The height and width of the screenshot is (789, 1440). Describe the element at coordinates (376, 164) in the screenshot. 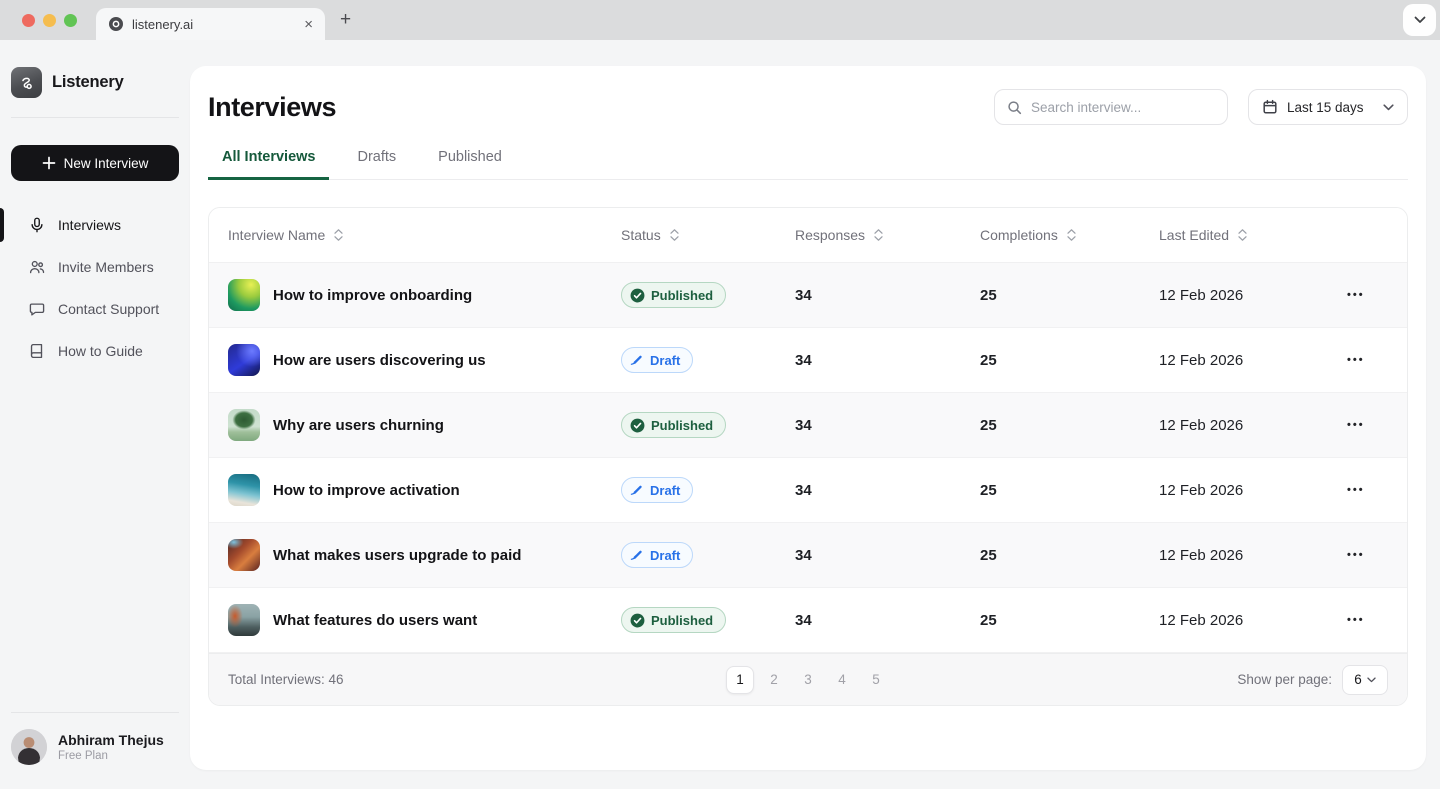

I see `tab-drafts: Drafts` at that location.